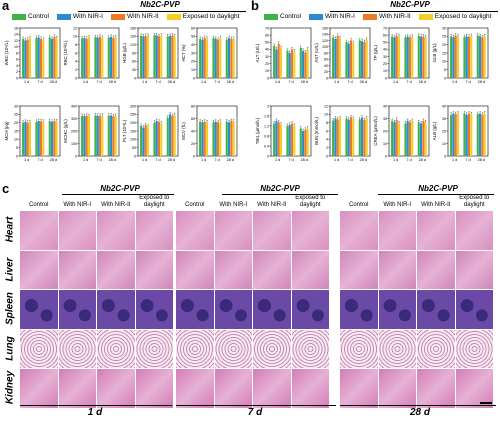 The height and width of the screenshot is (423, 500). I want to click on y-tick-label: 0, so click(268, 156).